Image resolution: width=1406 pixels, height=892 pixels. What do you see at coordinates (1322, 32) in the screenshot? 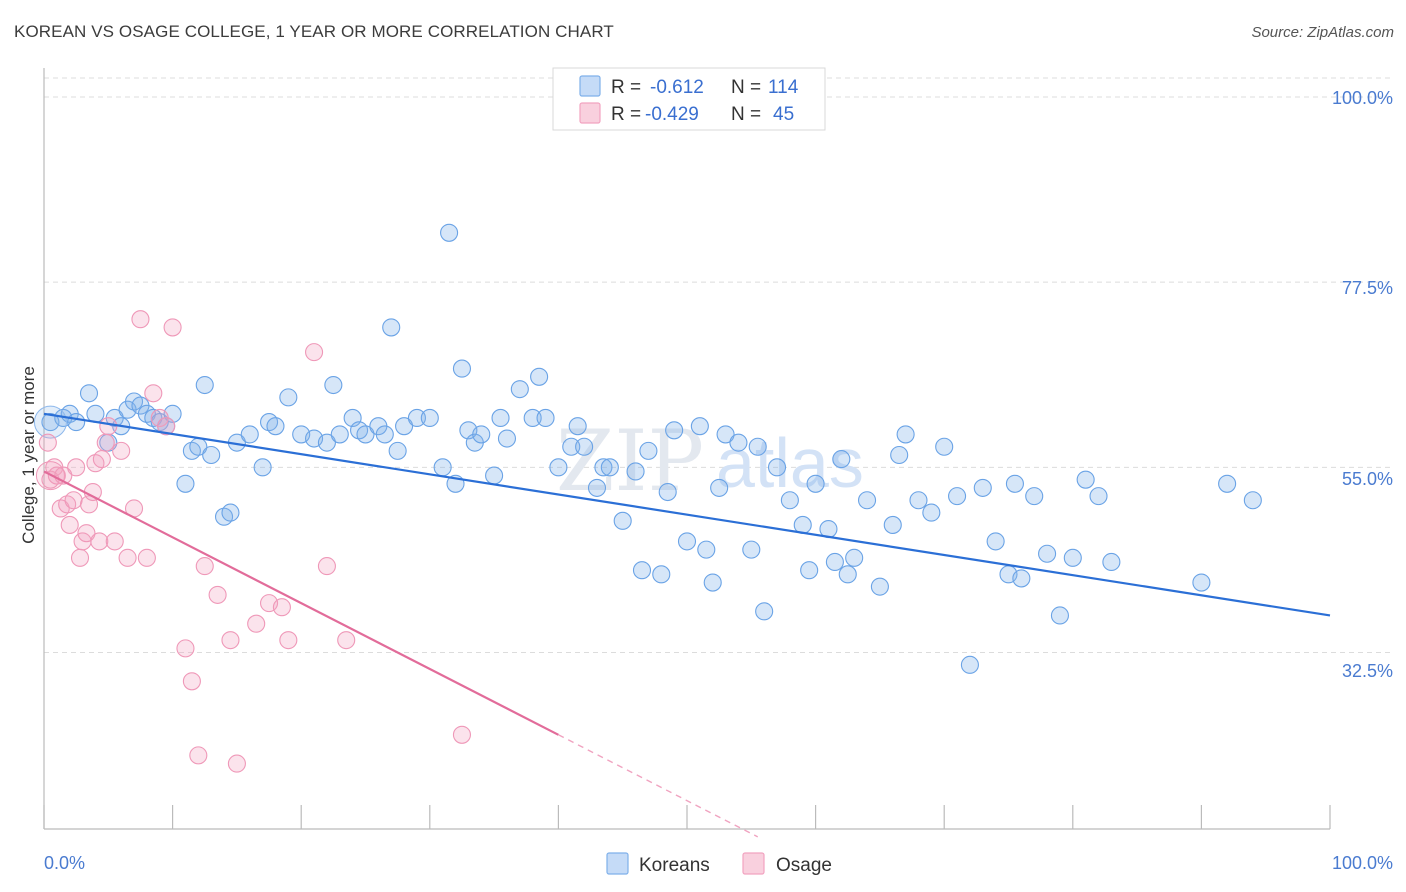
I see `source-credit: Source: ZipAtlas.com` at bounding box center [1322, 32].